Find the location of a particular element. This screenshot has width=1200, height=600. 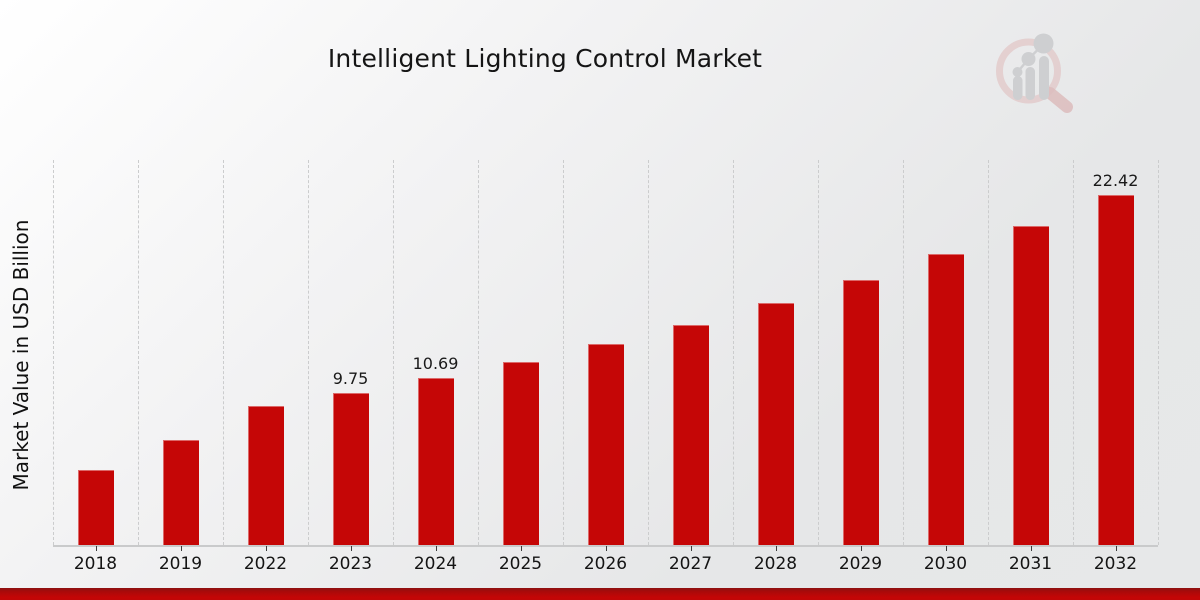

x-axis-label-2027: 2027 is located at coordinates (690, 564).